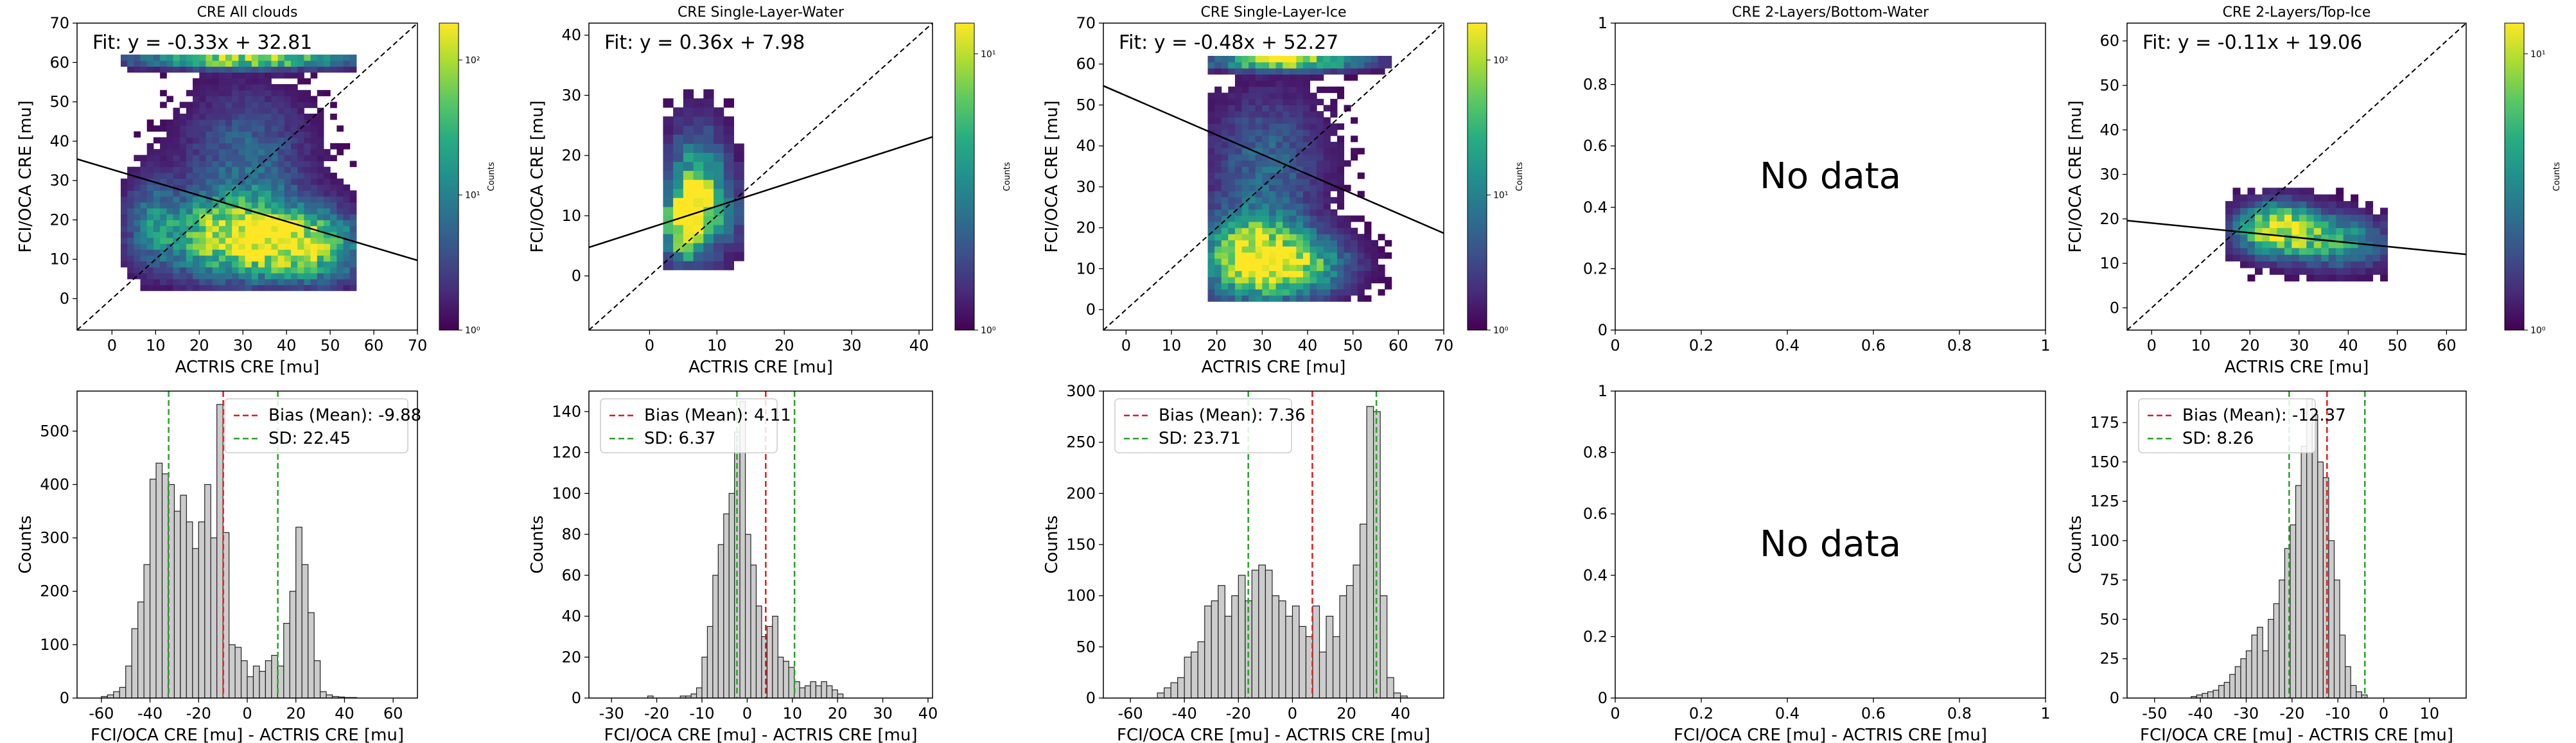 The width and height of the screenshot is (2576, 743). Describe the element at coordinates (760, 177) in the screenshot. I see `axes-frame` at that location.